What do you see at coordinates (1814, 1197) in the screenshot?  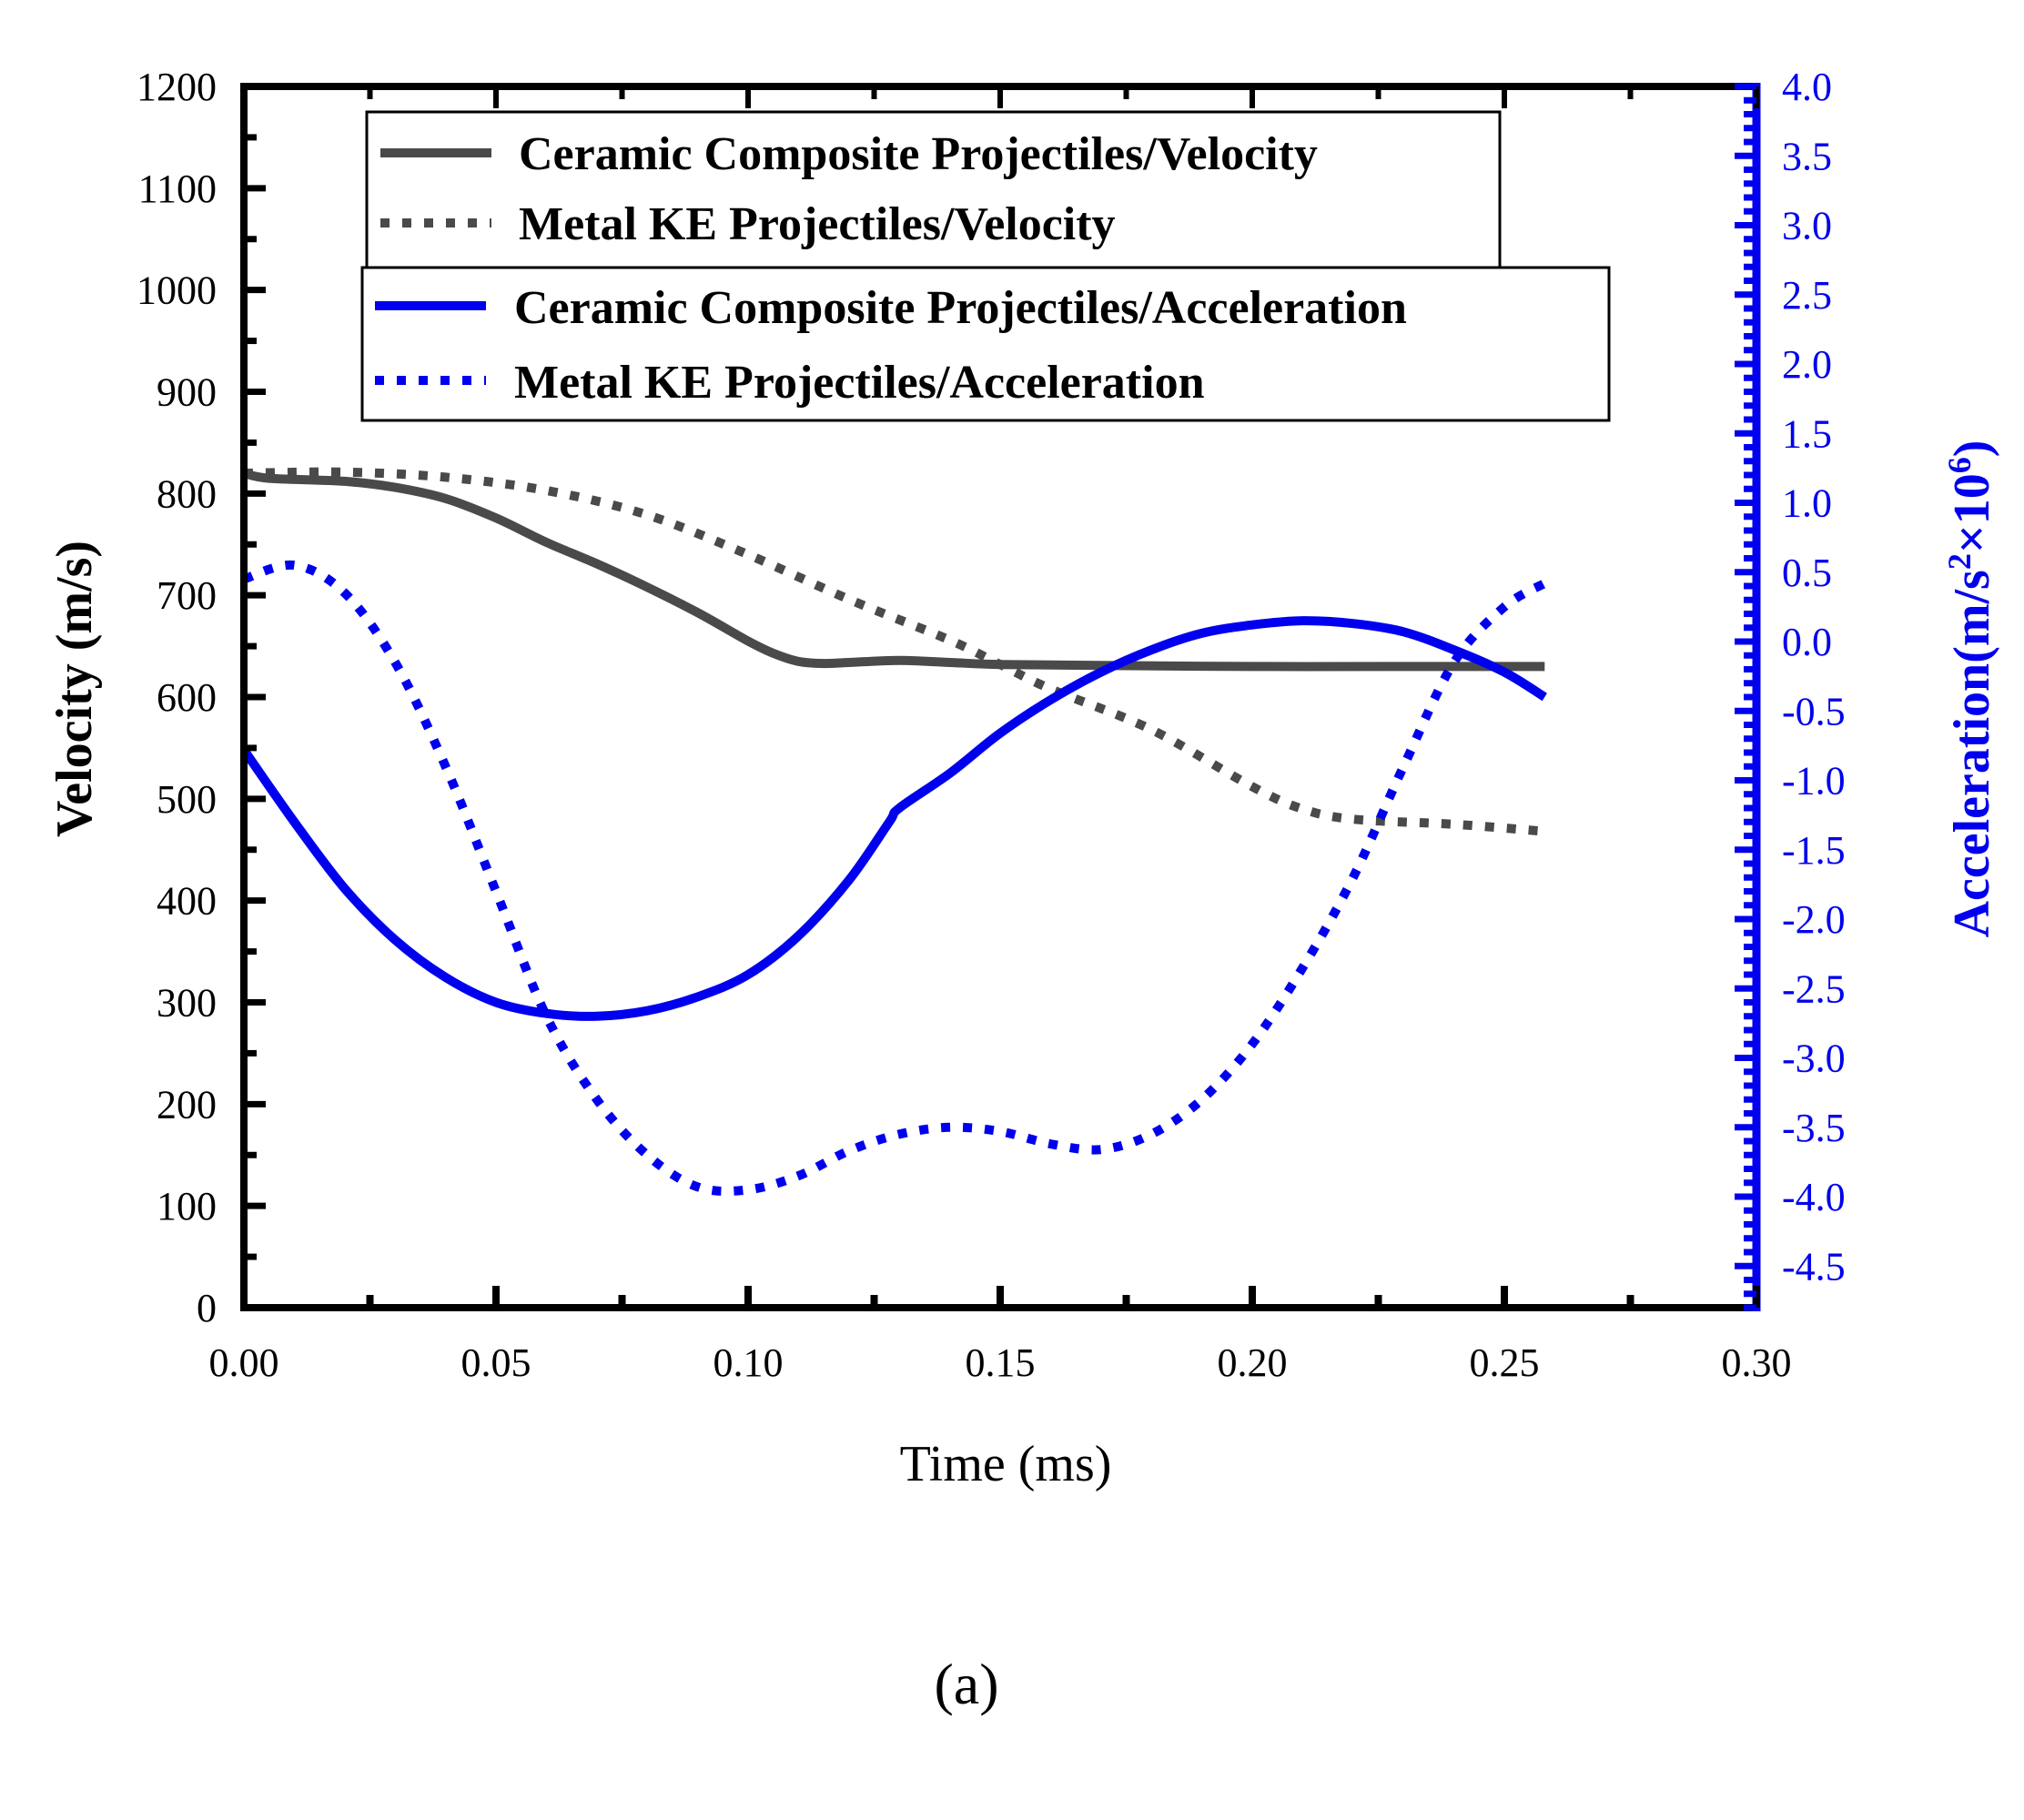 I see `y2-tick-label: -4.0` at bounding box center [1814, 1197].